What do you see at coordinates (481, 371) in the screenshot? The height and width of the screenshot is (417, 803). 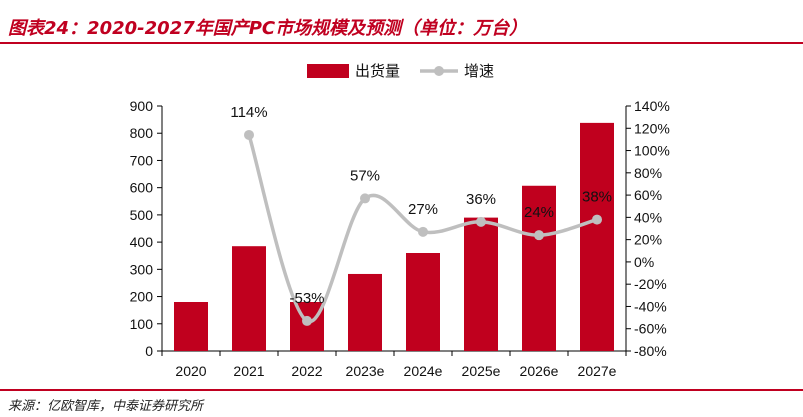 I see `x-tick-label: 2025e` at bounding box center [481, 371].